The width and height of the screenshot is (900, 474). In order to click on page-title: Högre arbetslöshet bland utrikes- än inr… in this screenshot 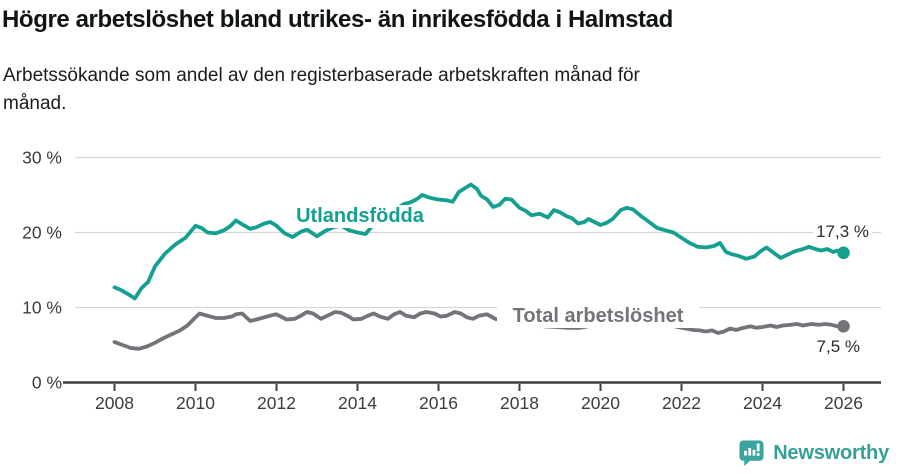, I will do `click(337, 19)`.